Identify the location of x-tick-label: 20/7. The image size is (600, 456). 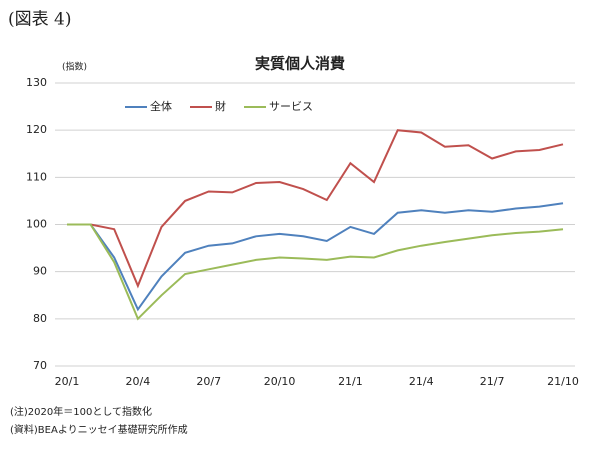
(208, 381).